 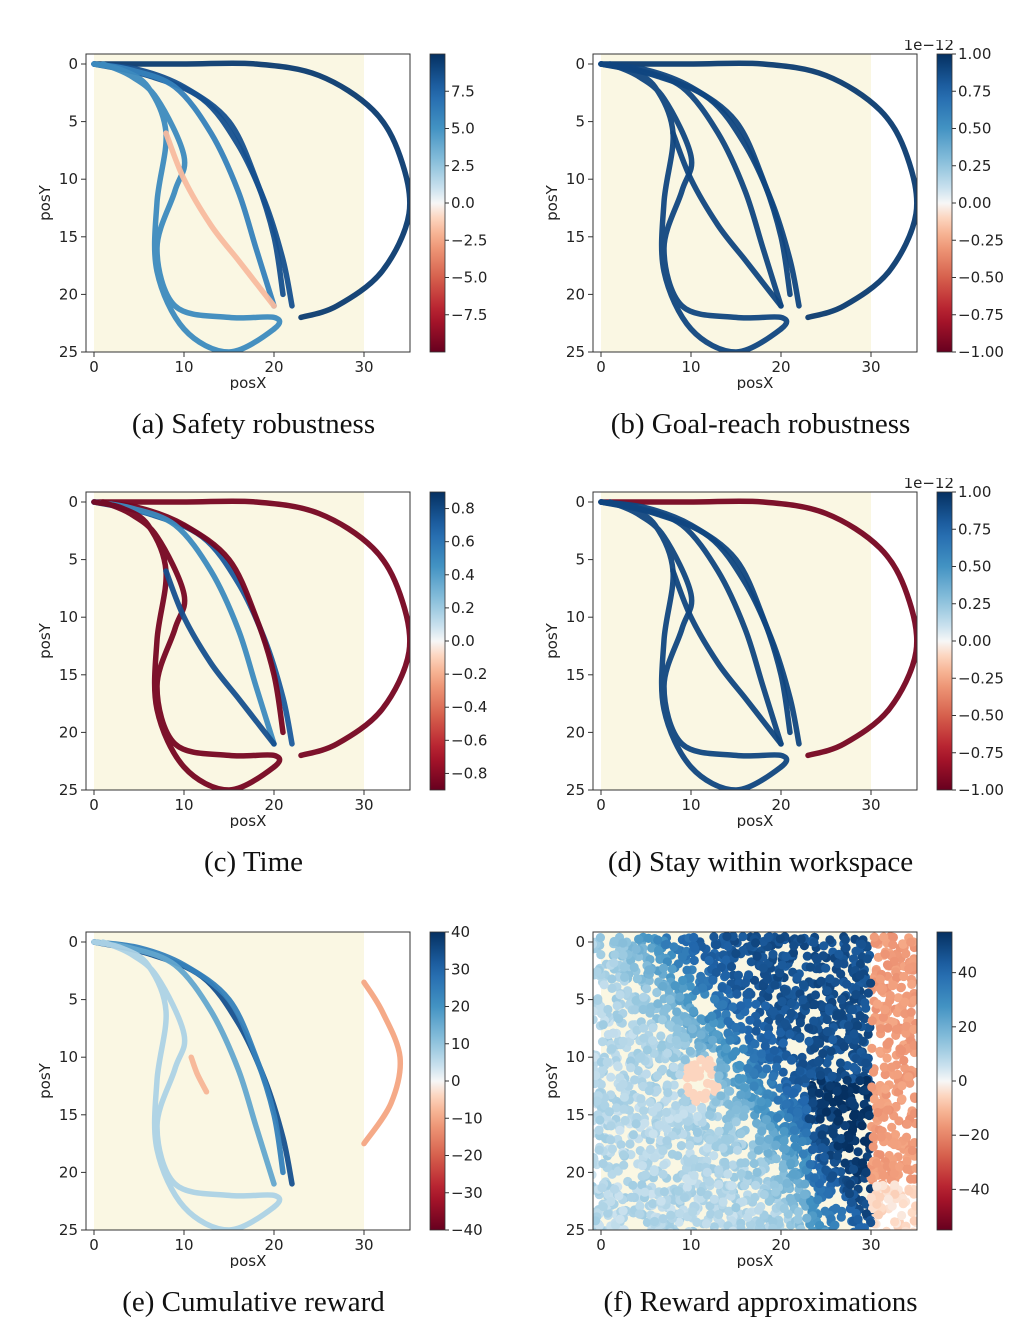 I want to click on chart-a-colorbar-tick-label: 7.5, so click(x=463, y=91).